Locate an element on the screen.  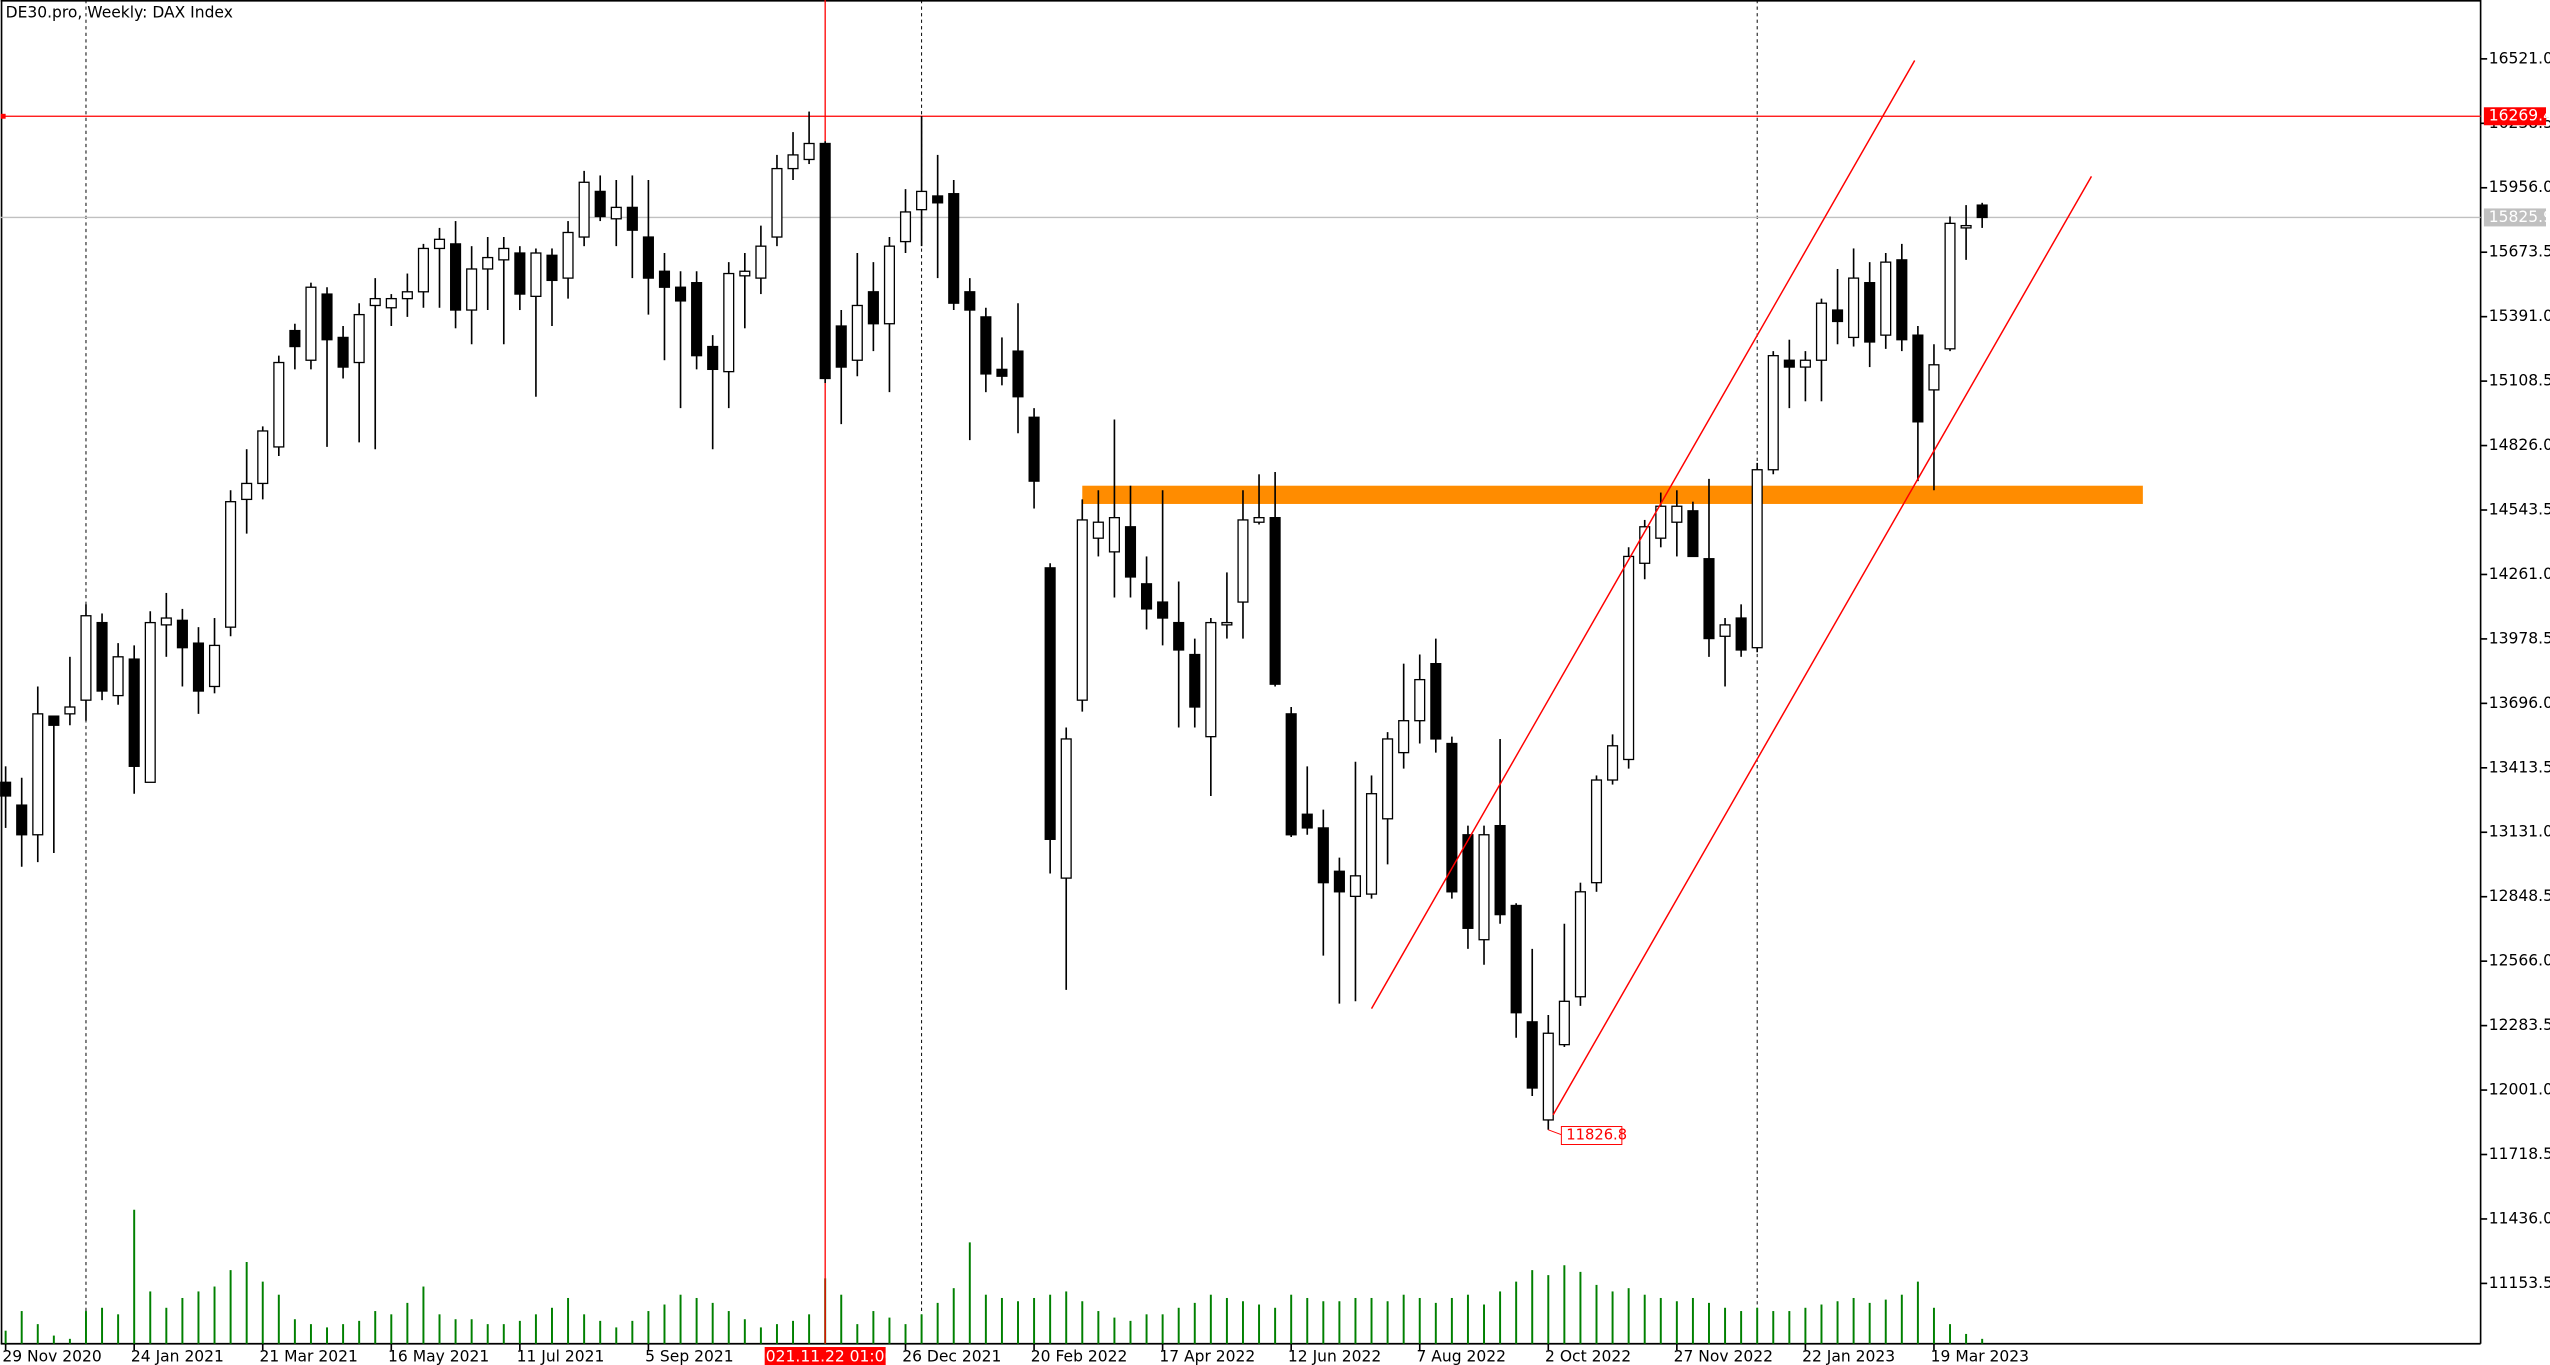
y-tick-label: 12001.0 is located at coordinates (2519, 1090).